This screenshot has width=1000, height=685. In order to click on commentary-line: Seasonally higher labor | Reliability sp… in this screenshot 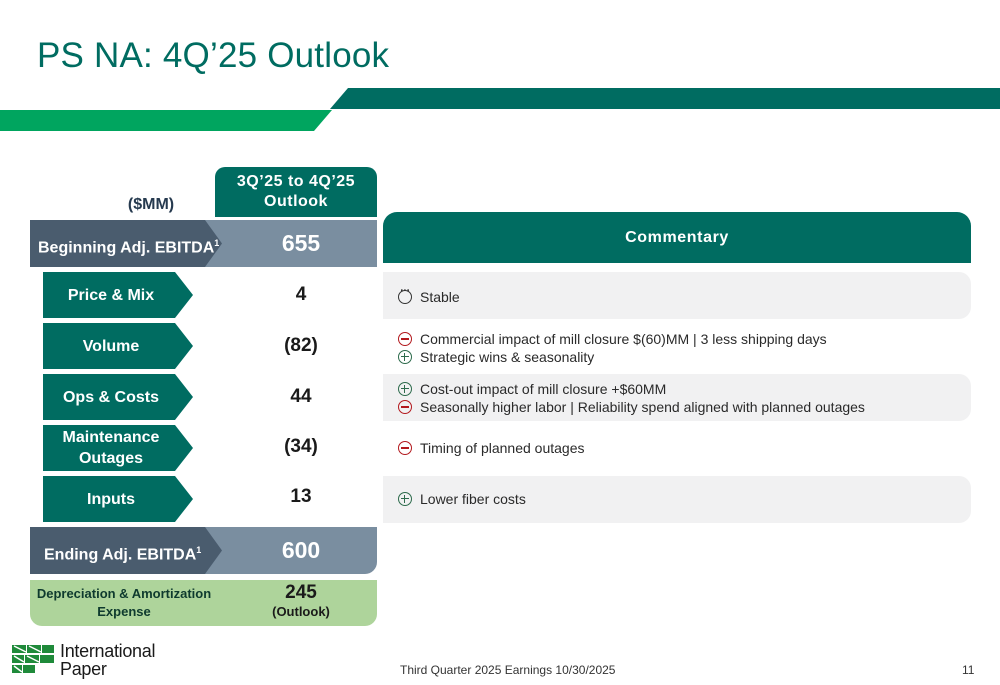, I will do `click(631, 407)`.